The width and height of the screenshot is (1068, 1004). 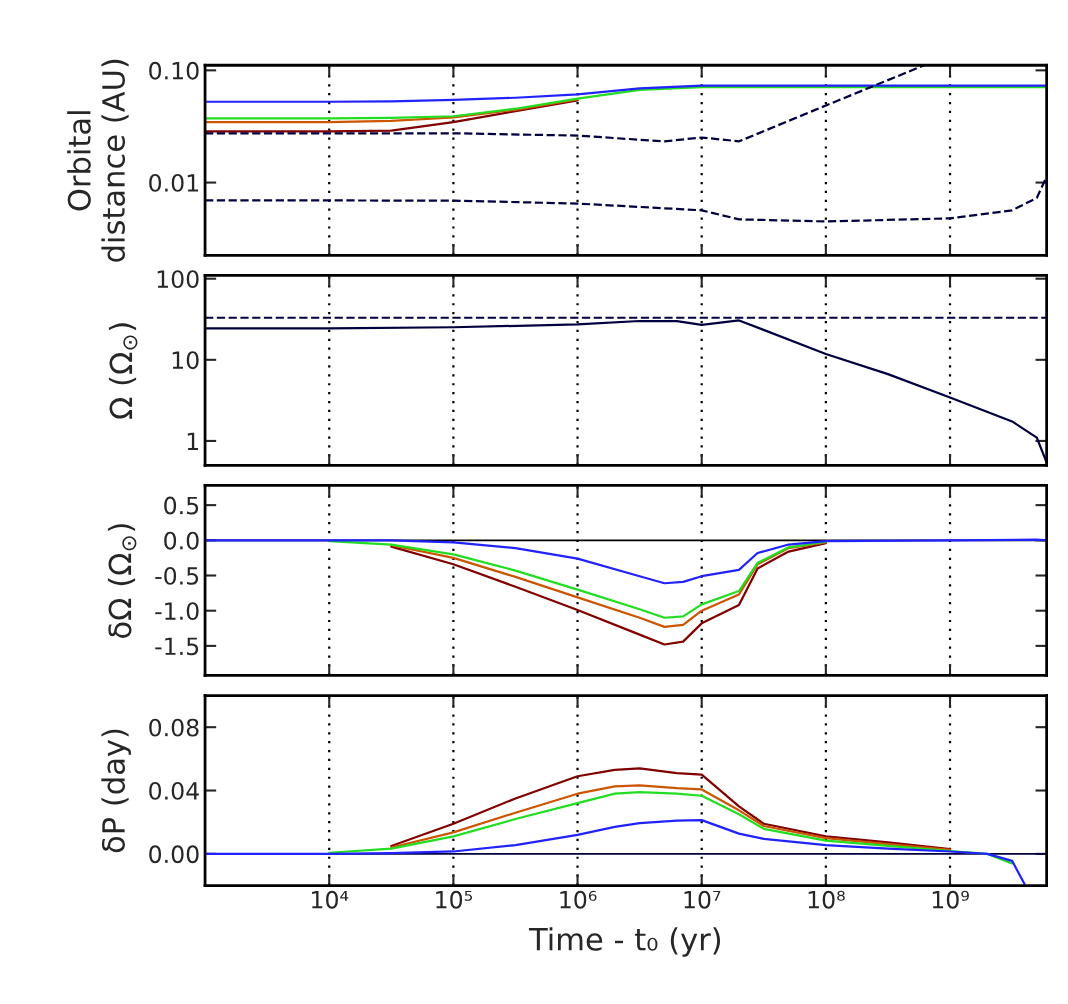 I want to click on y-tick-label: 0.04, so click(x=174, y=790).